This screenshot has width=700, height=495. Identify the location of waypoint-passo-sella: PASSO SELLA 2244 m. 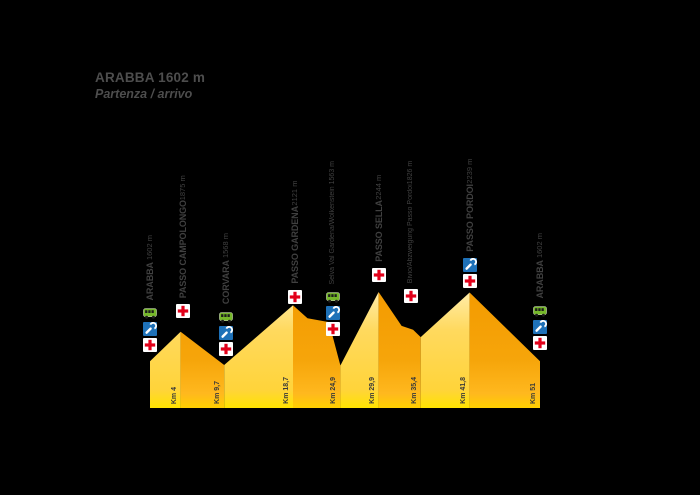
(379, 228).